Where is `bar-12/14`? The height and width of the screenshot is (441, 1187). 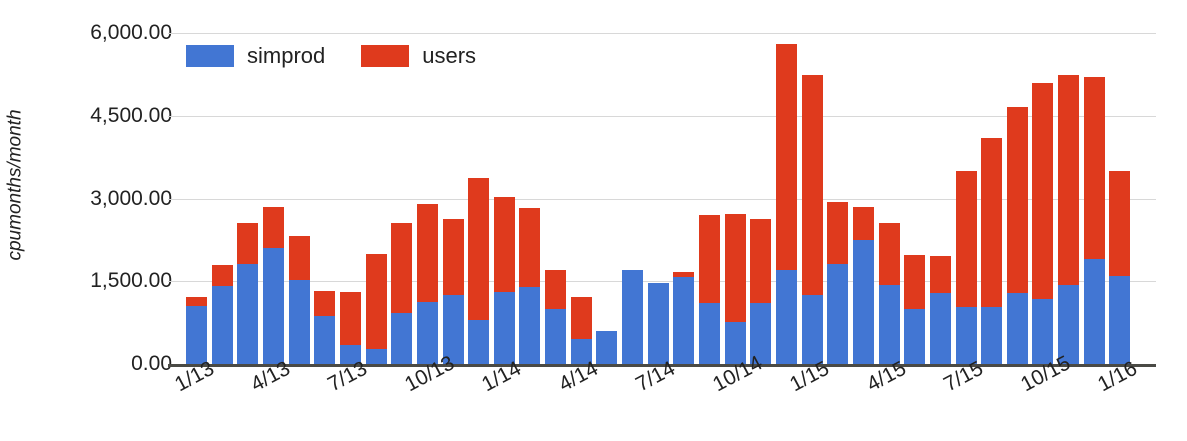
bar-12/14 is located at coordinates (786, 204).